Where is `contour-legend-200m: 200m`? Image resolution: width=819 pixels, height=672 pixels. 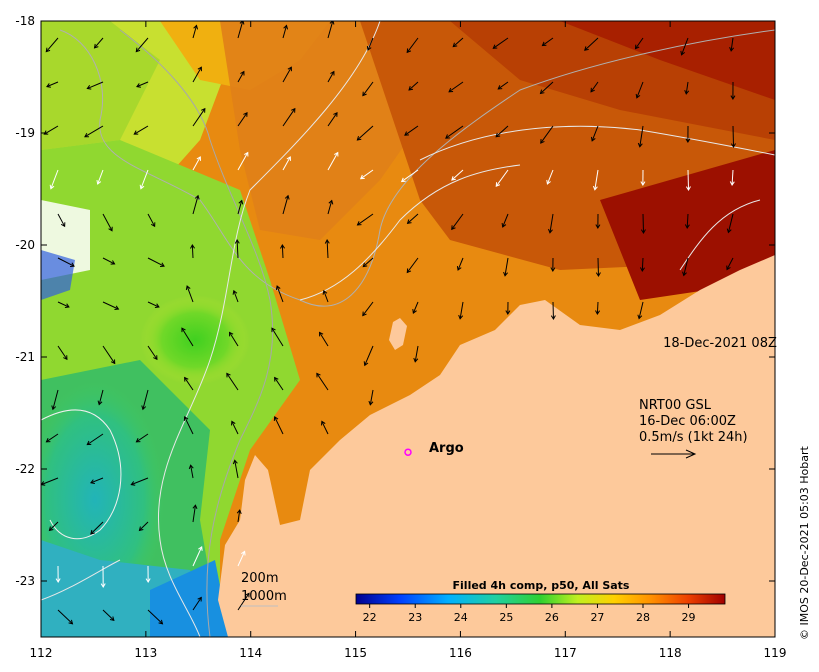
contour-legend-200m: 200m is located at coordinates (259, 578).